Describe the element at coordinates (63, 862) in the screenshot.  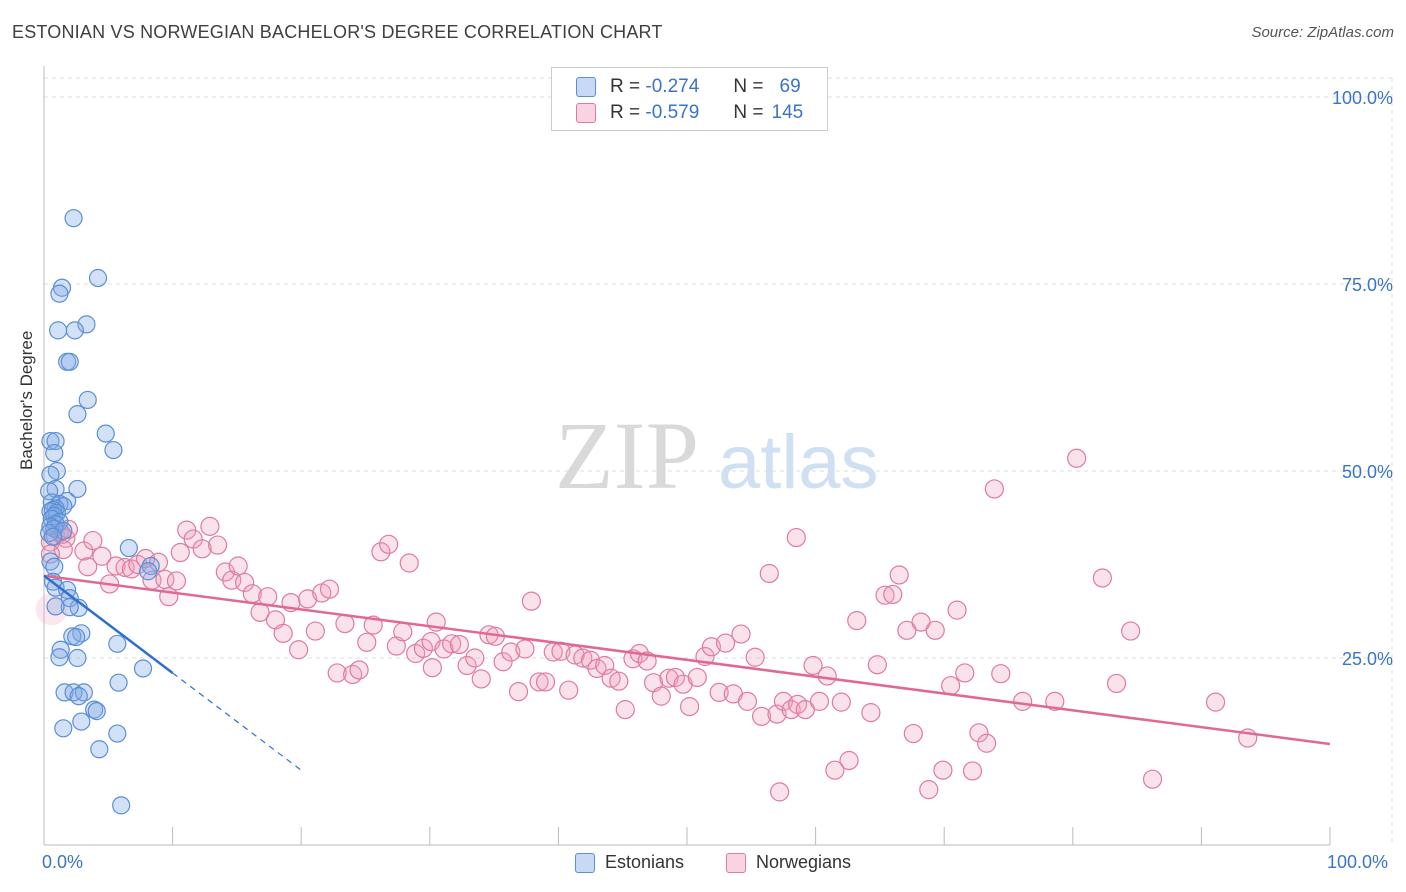
I see `x-tick-label-min: 0.0%` at that location.